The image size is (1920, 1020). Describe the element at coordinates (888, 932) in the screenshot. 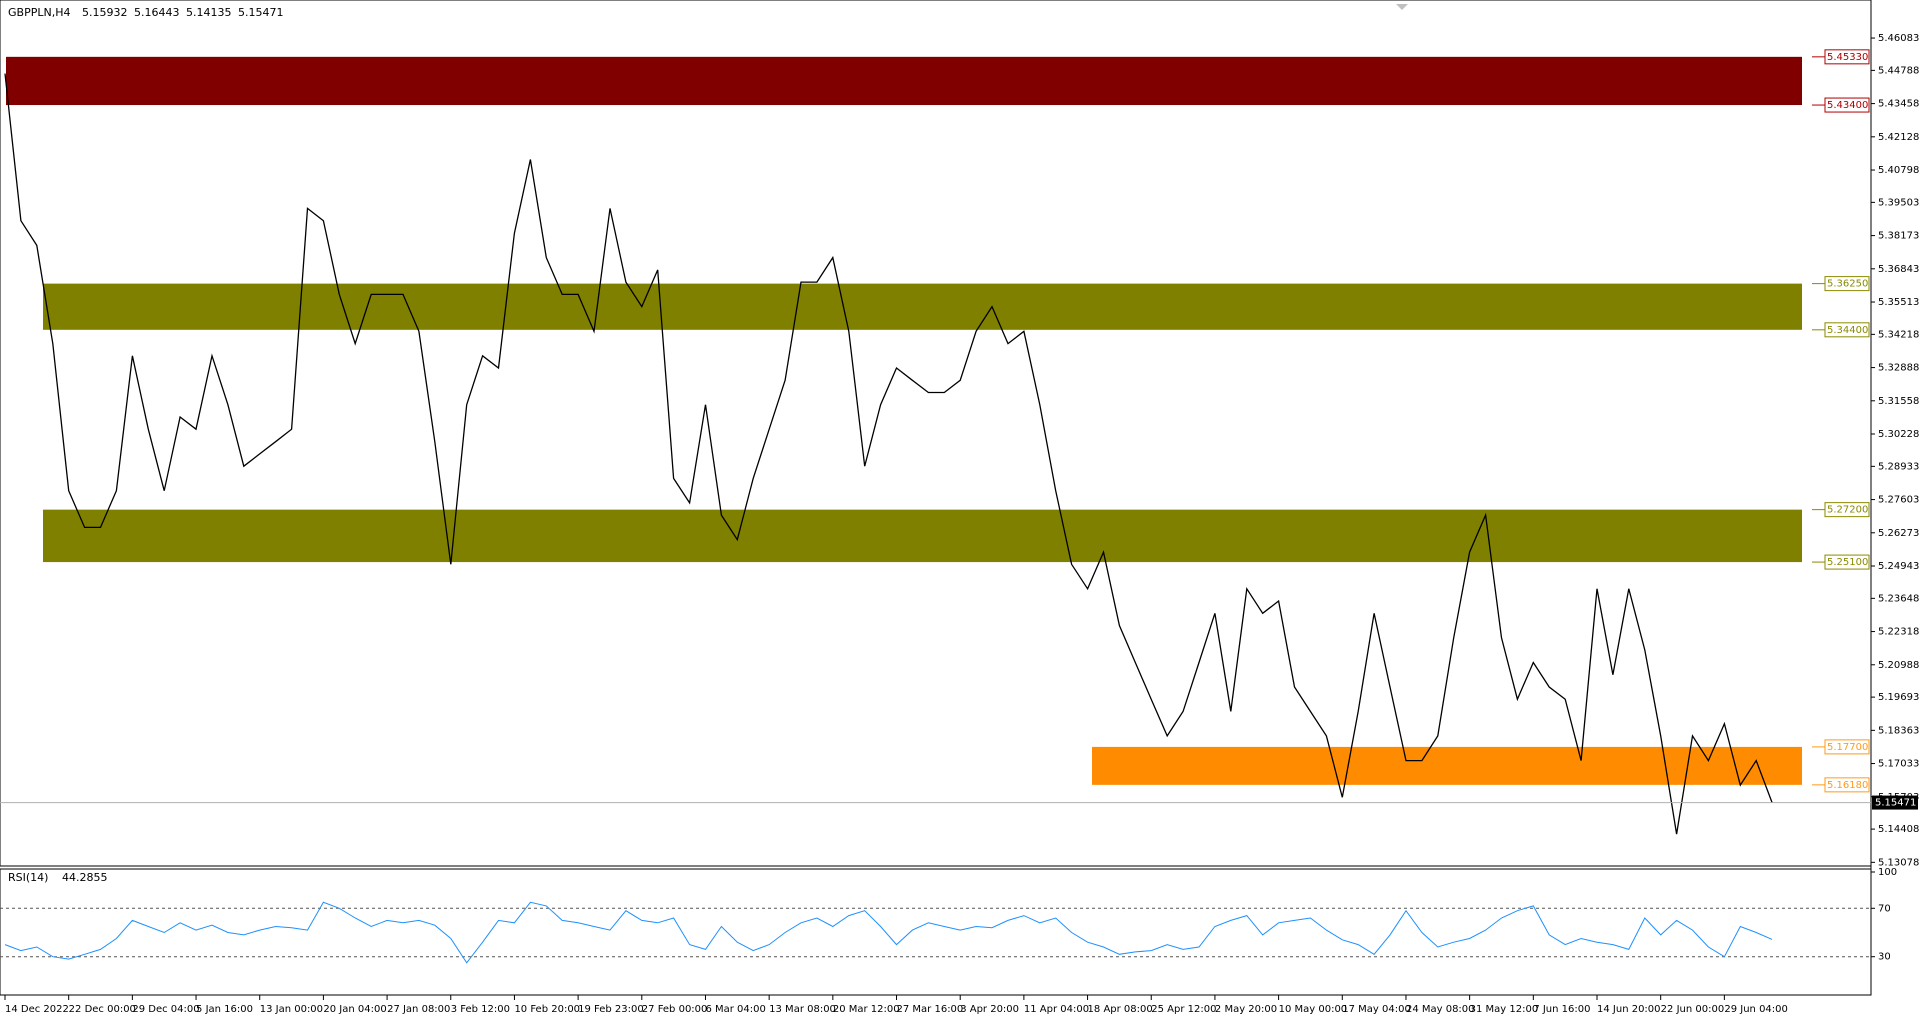

I see `rsi-line` at that location.